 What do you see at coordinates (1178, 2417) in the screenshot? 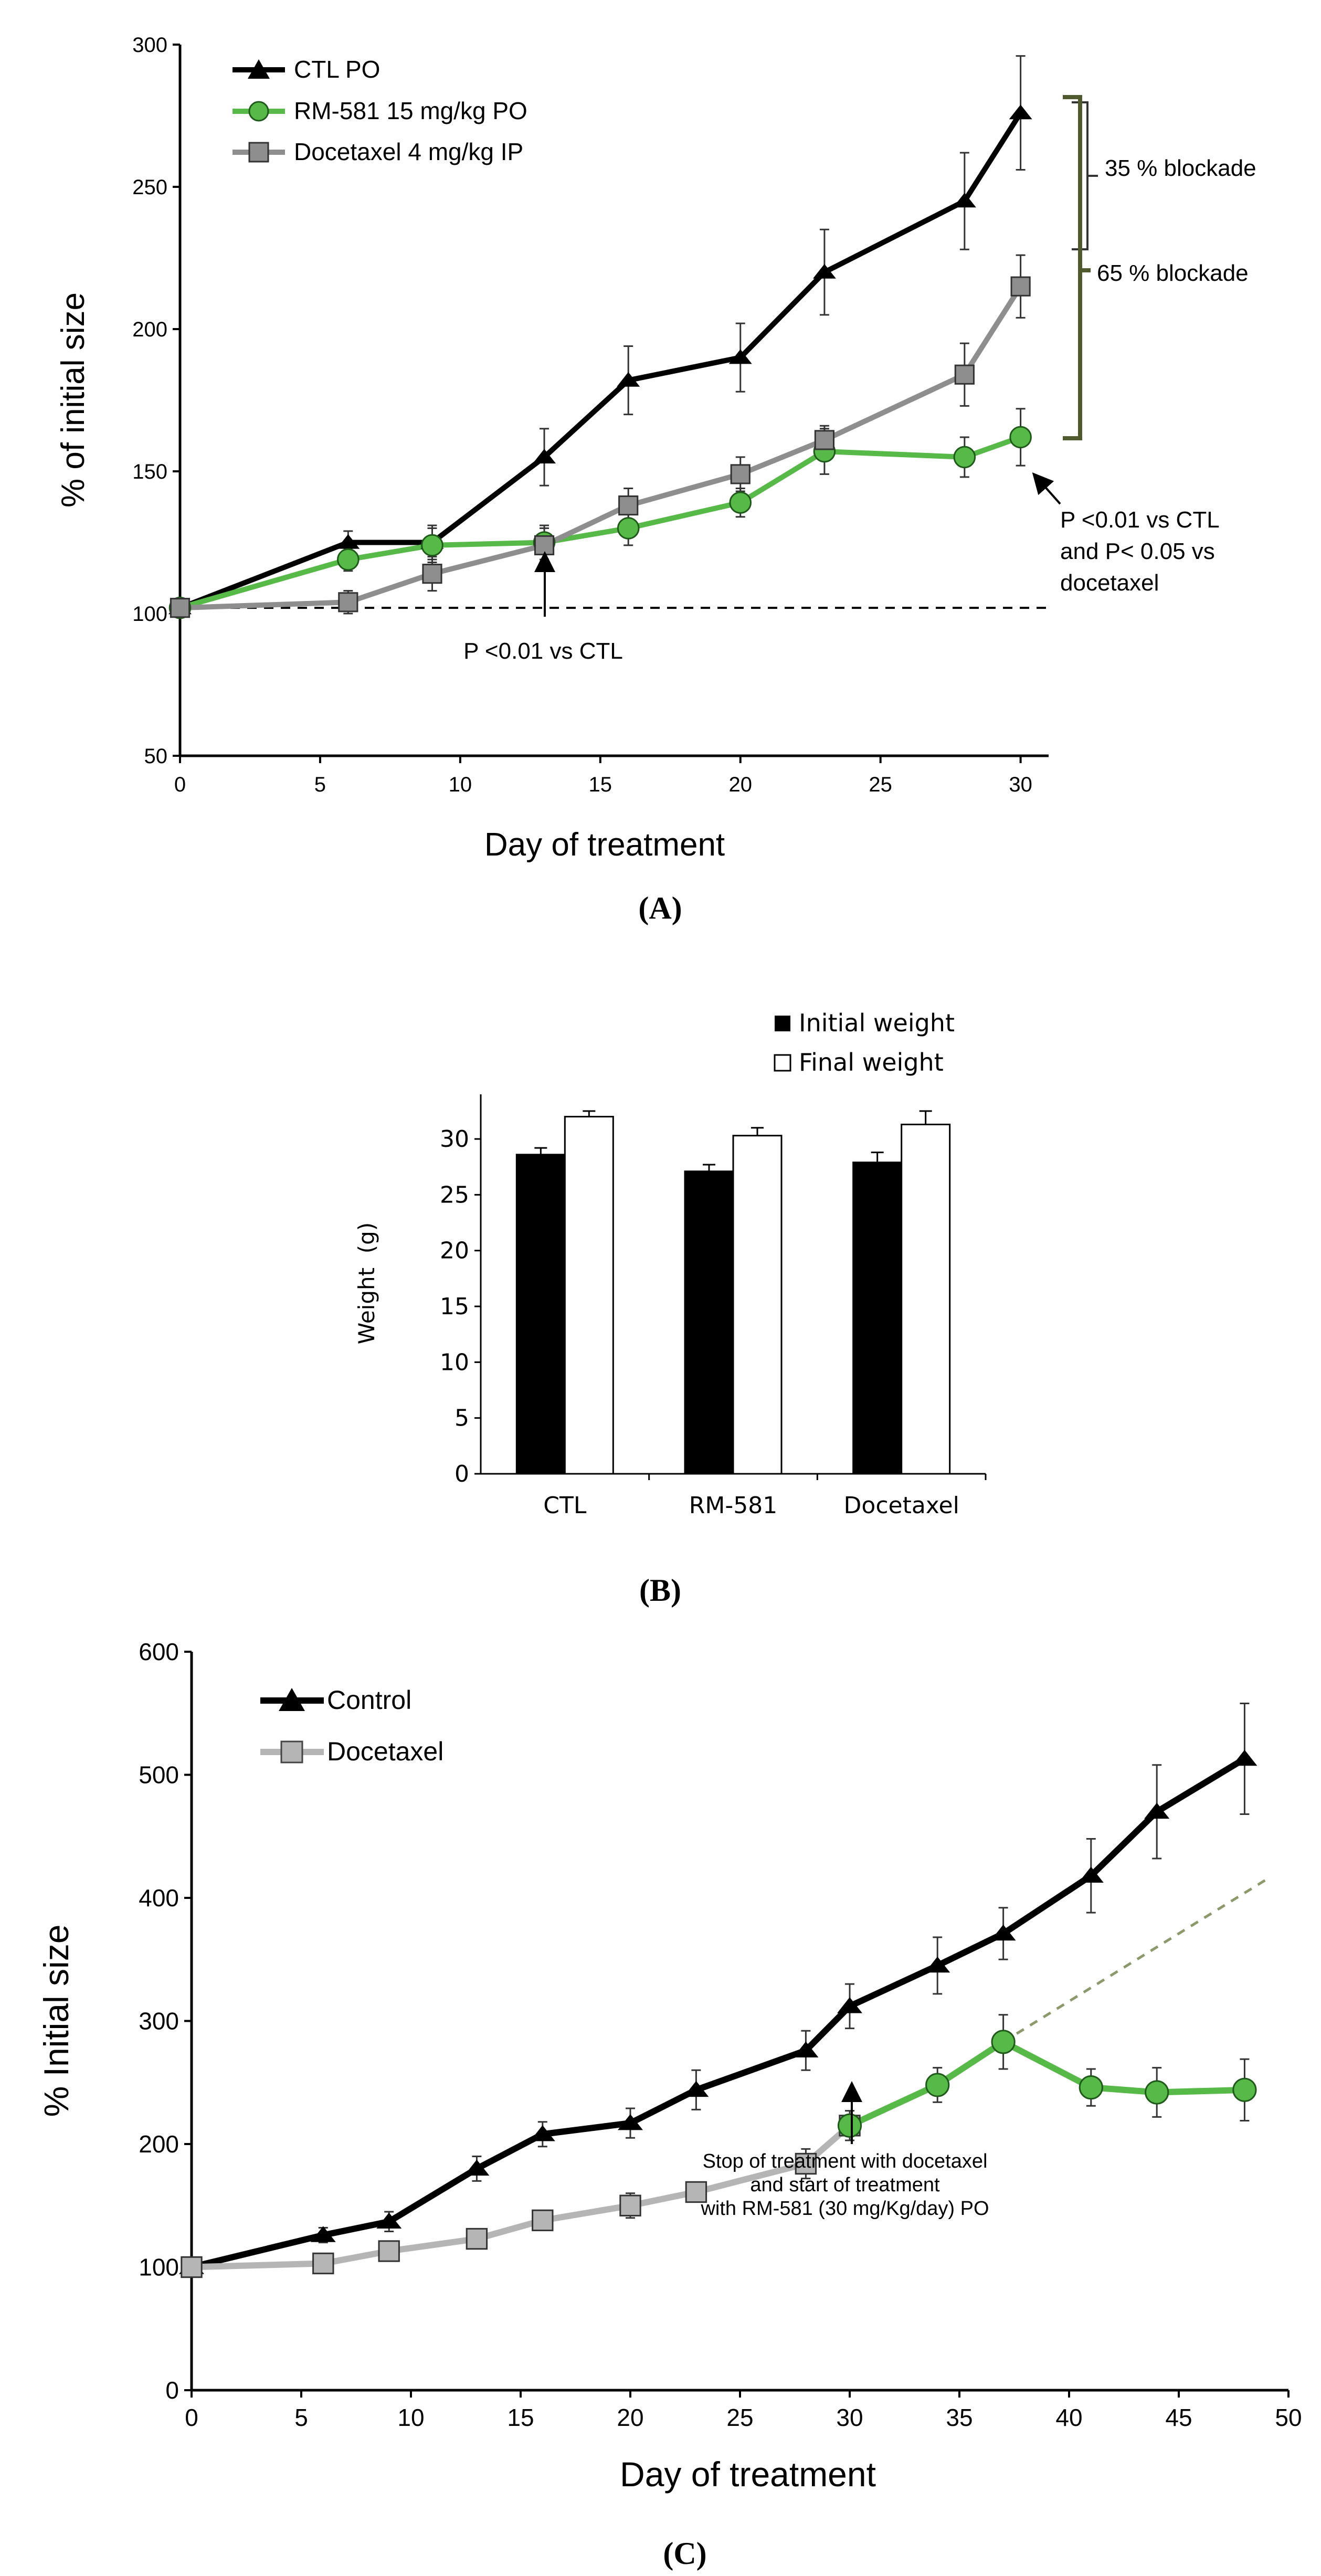
I see `x-tick-label: 45` at bounding box center [1178, 2417].